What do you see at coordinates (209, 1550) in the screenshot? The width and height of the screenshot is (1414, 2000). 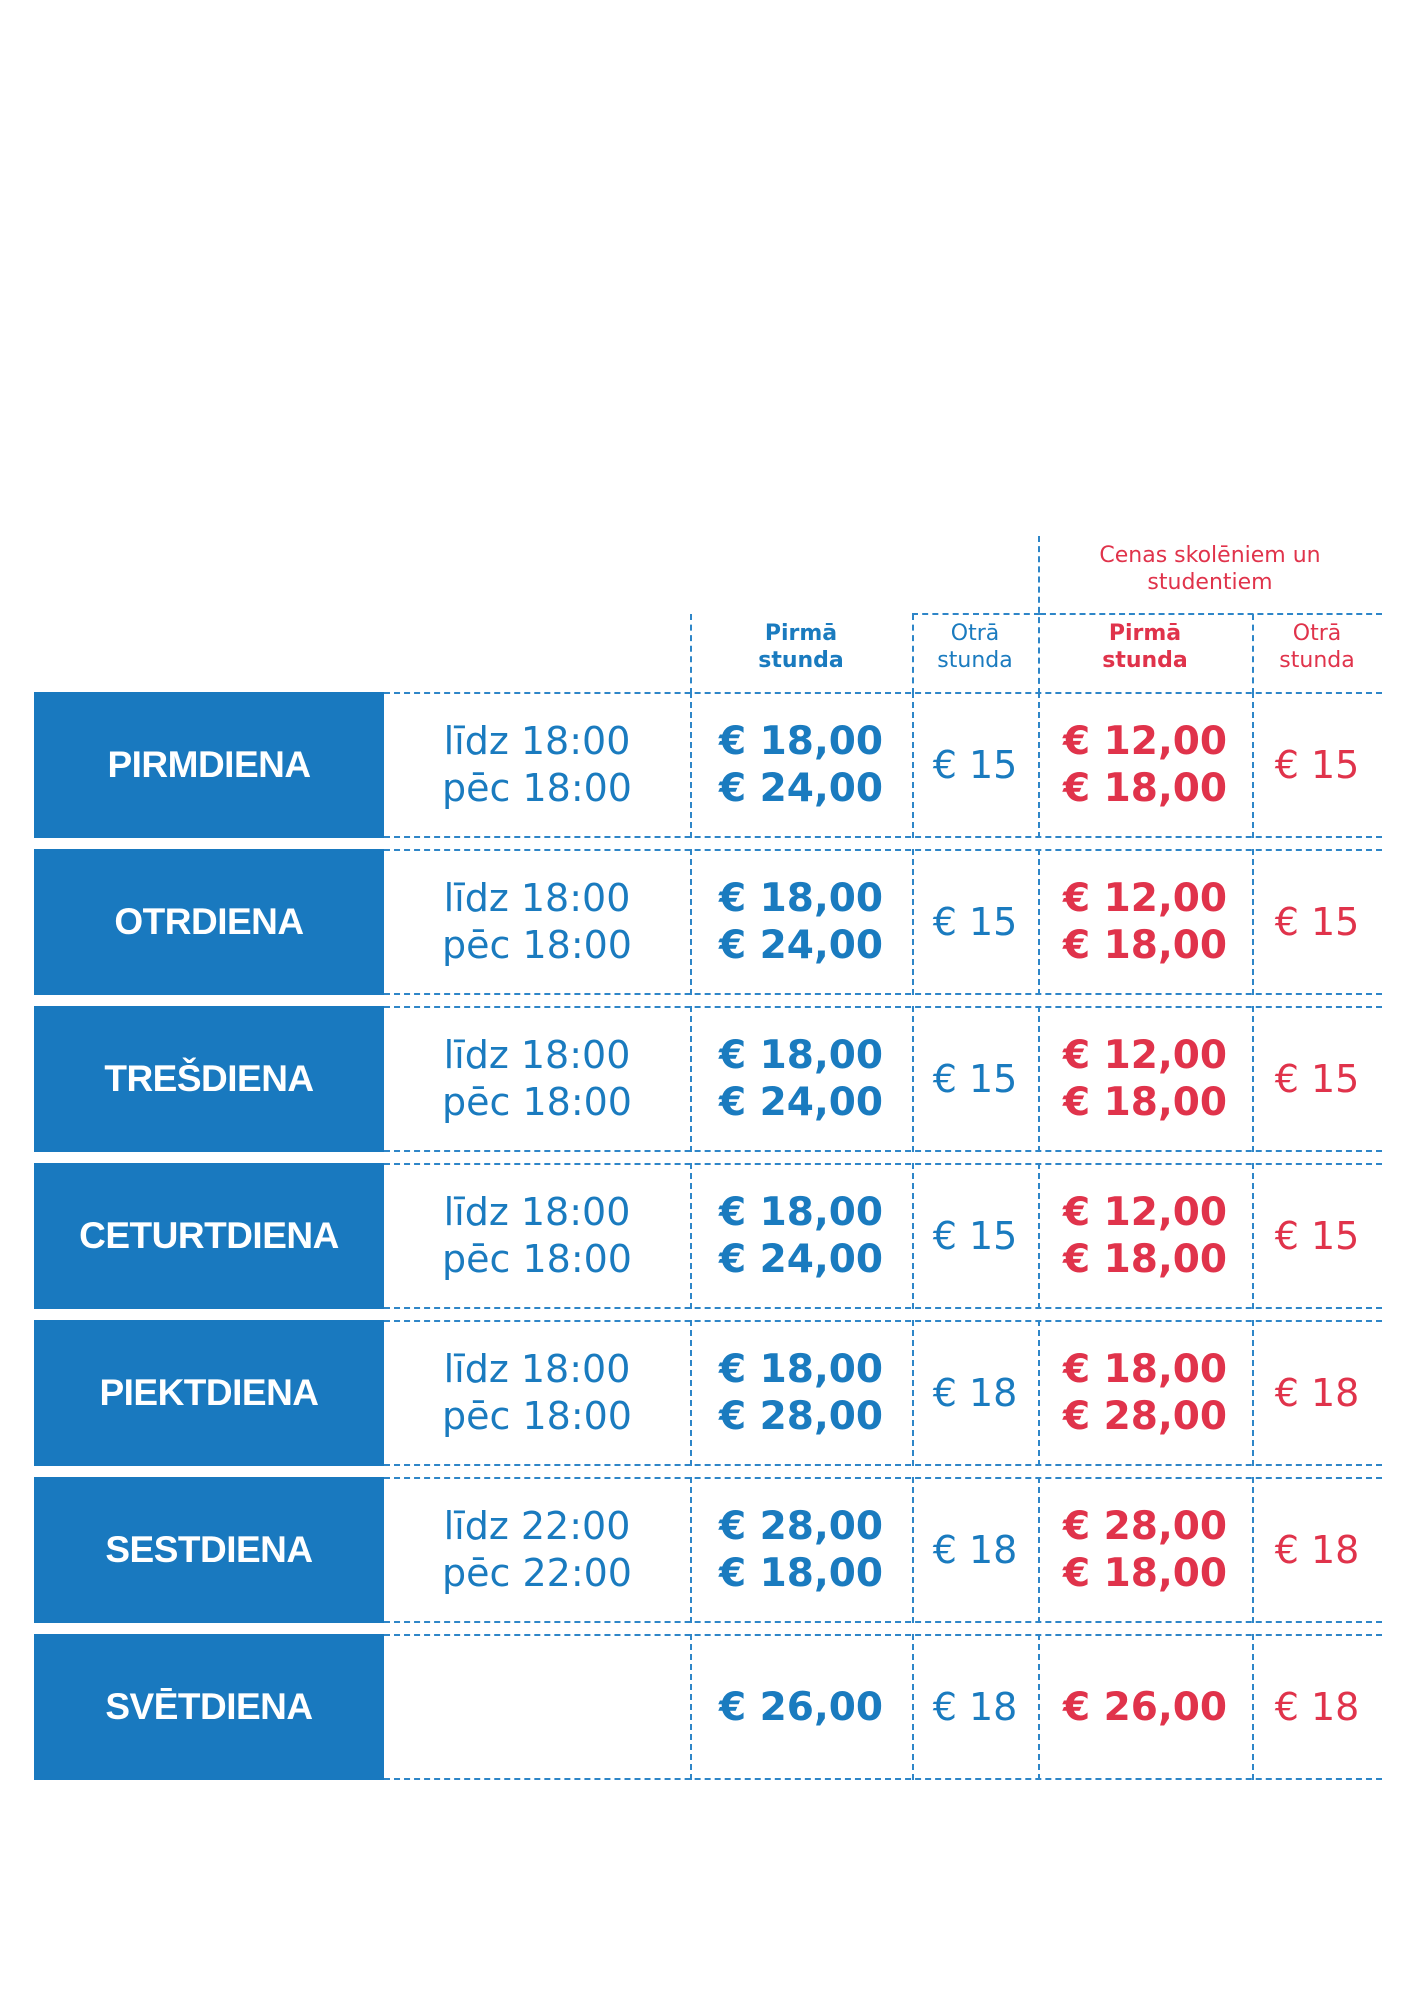 I see `day-label: SESTDIENA` at bounding box center [209, 1550].